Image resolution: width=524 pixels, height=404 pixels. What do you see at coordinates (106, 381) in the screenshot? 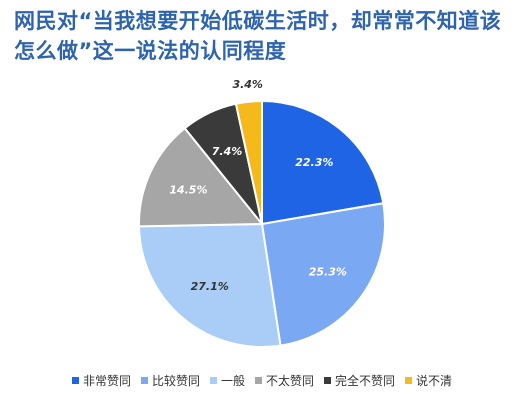
I see `legend-label: 非常赞同` at bounding box center [106, 381].